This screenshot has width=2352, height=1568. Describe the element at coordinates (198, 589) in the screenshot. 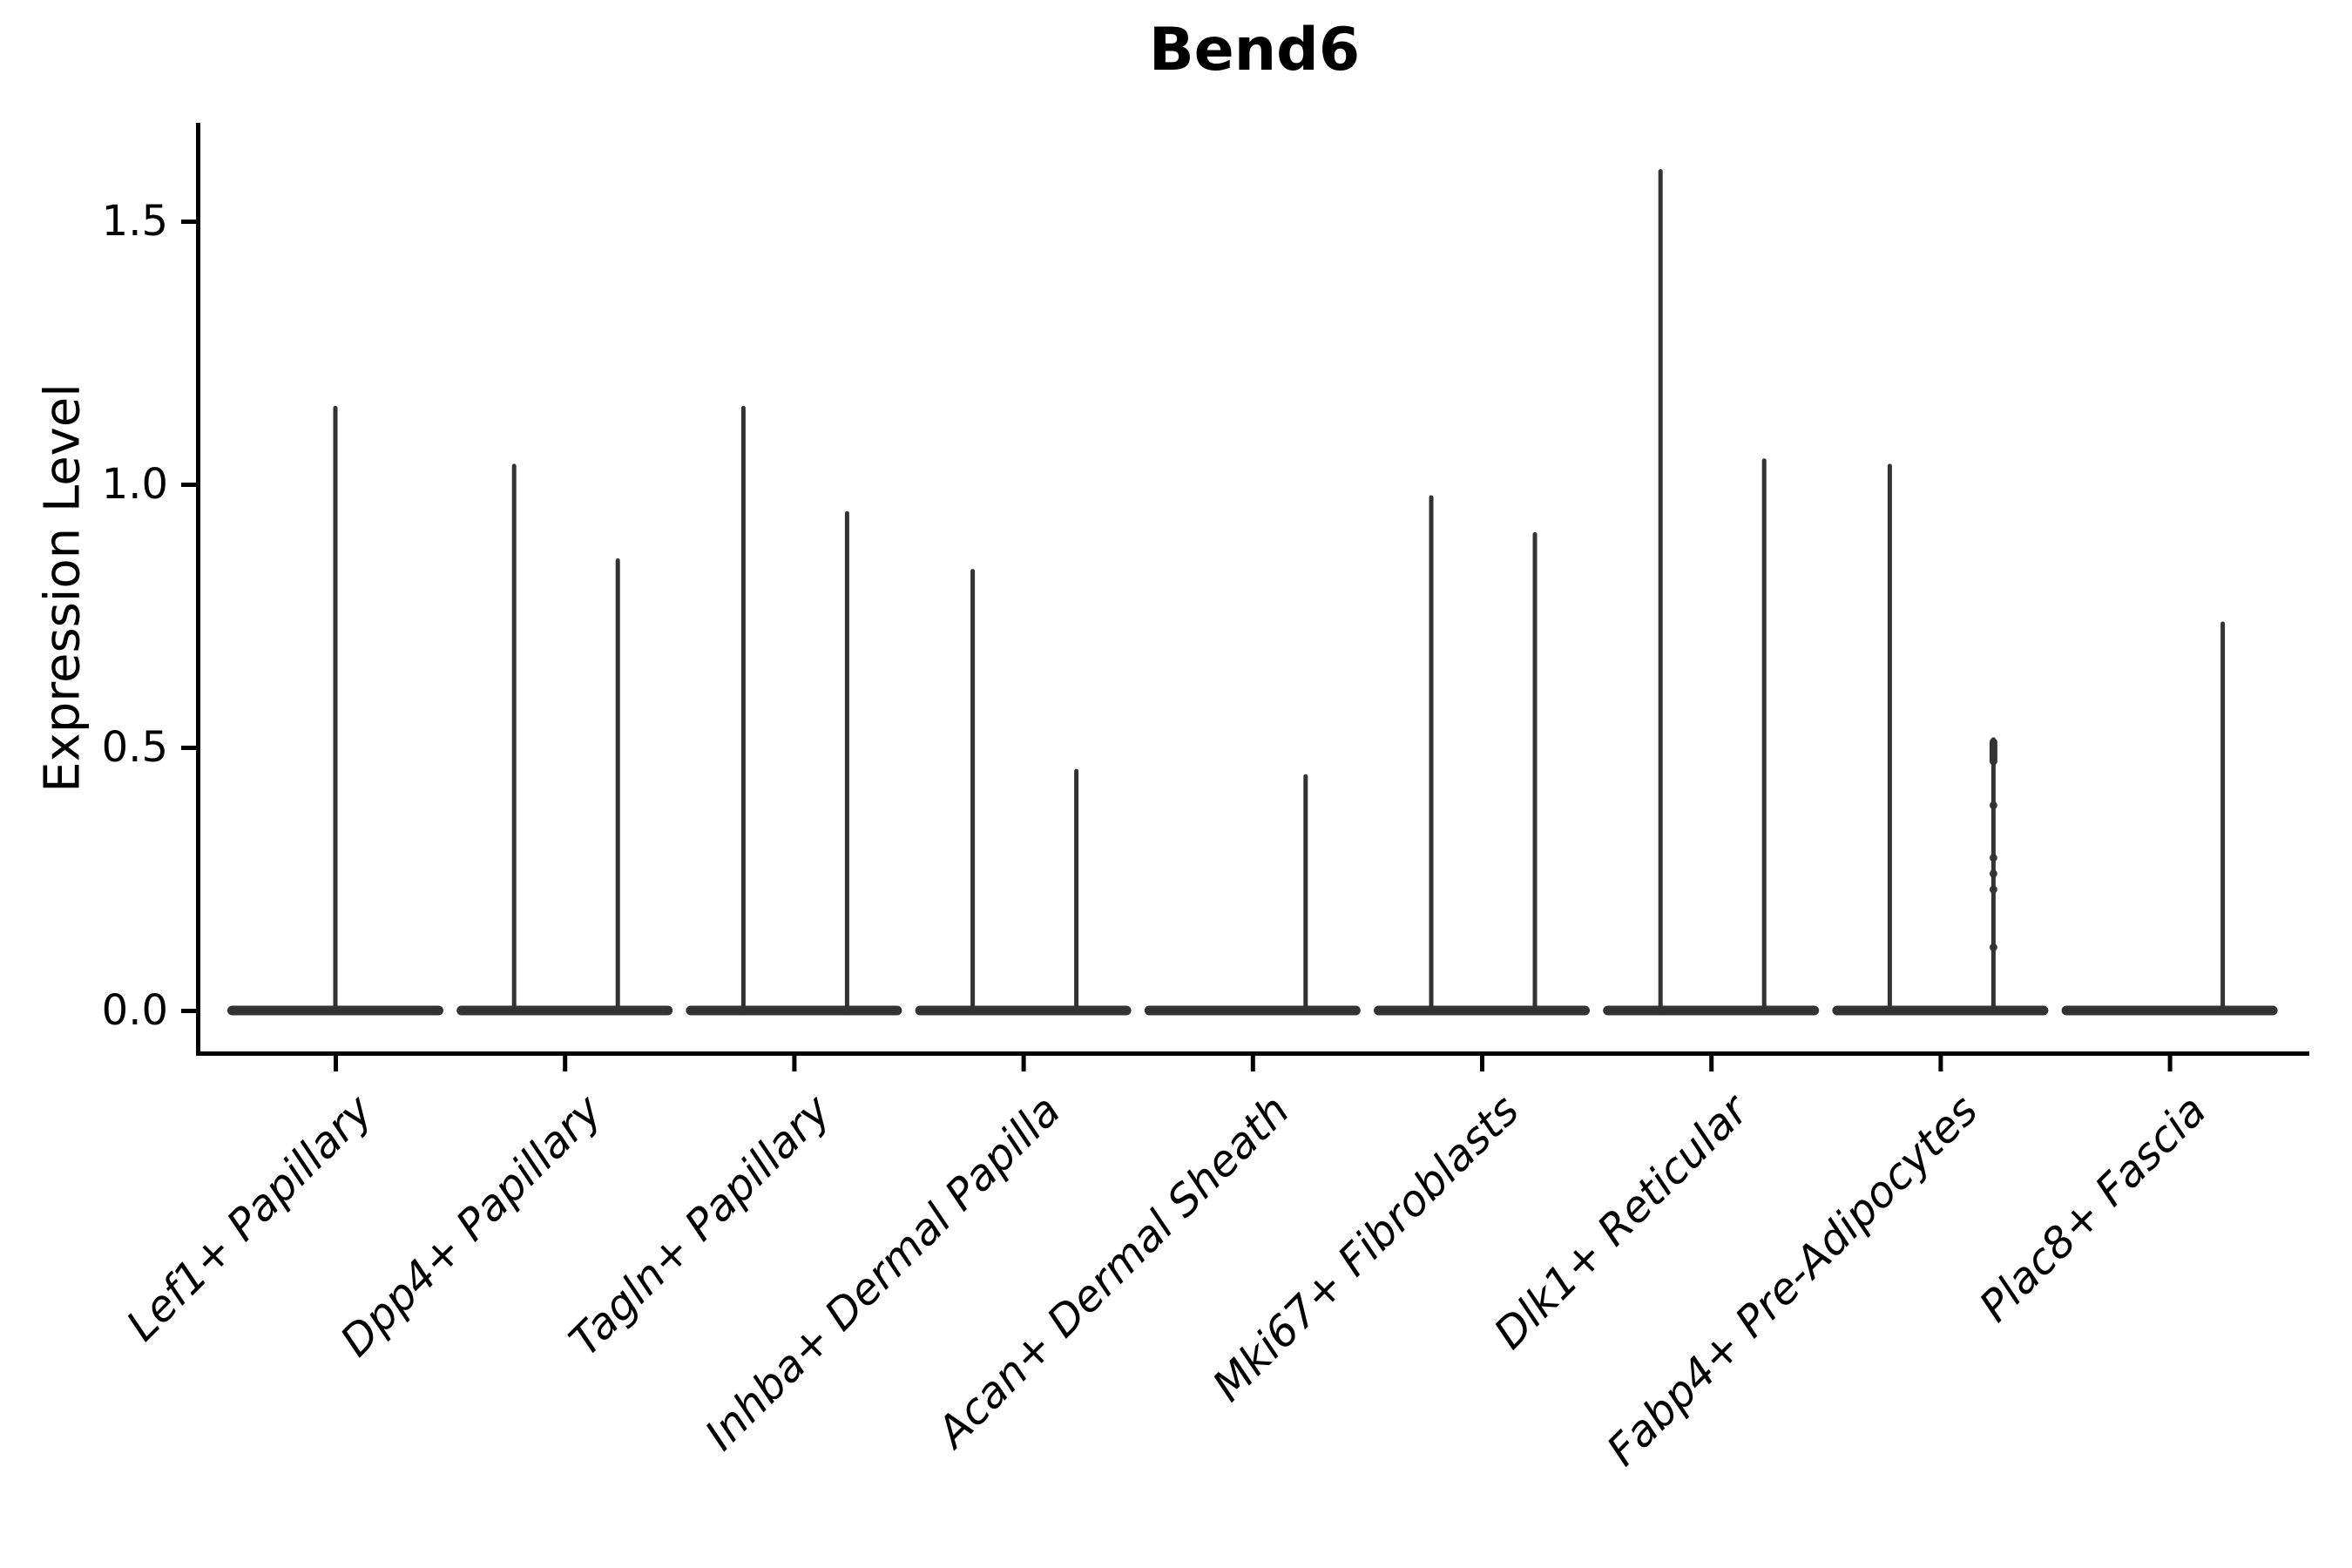

I see `y-axis-spine` at that location.